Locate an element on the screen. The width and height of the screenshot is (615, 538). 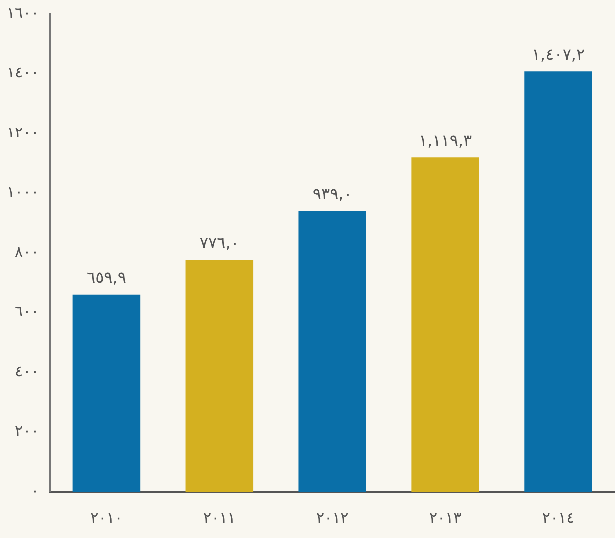
y-tick-label: ٠ is located at coordinates (35, 491).